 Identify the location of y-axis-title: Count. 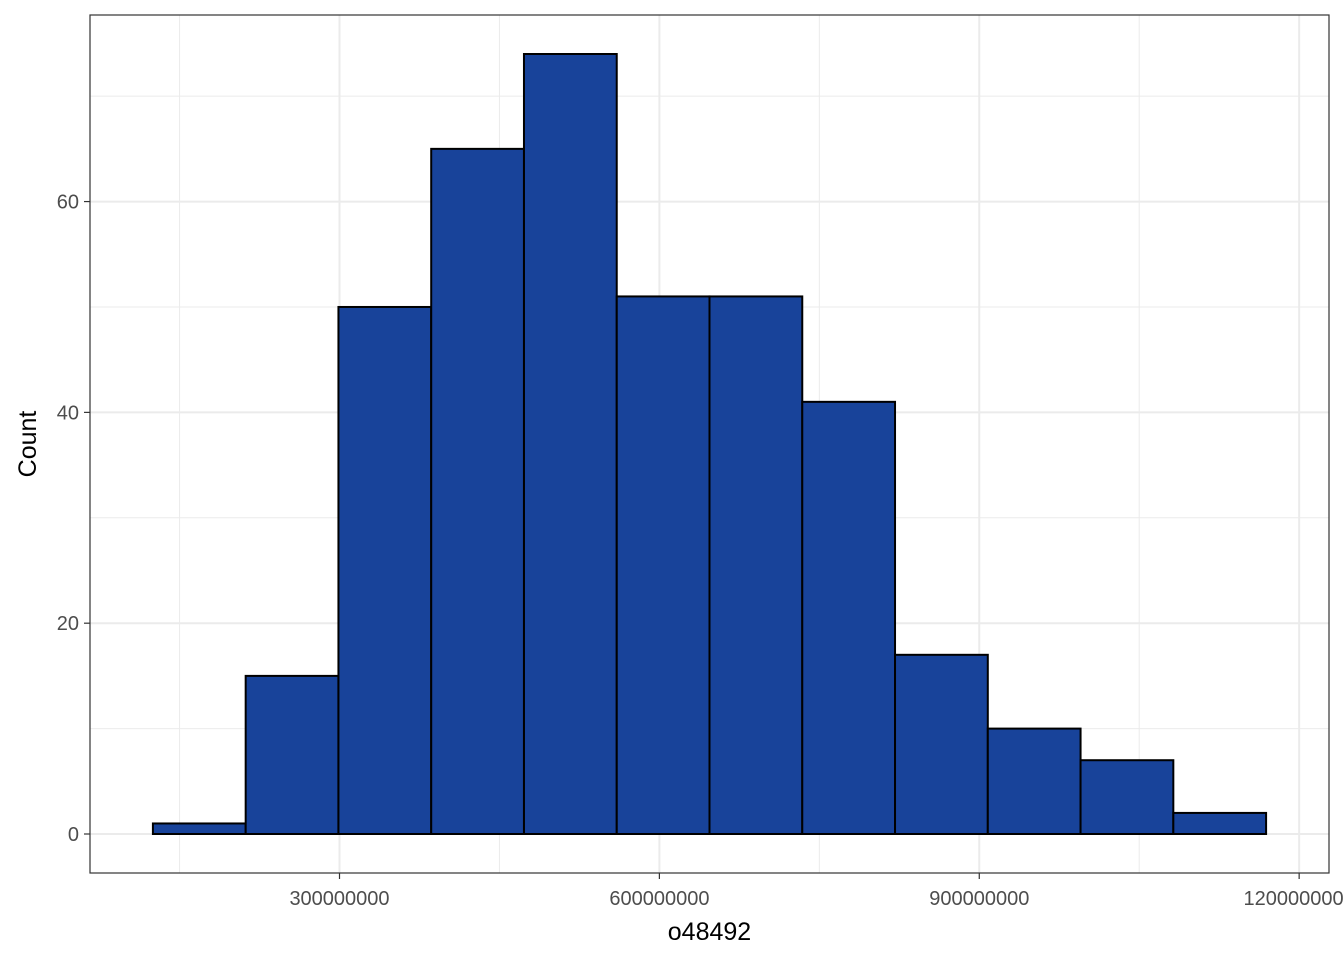
(28, 444).